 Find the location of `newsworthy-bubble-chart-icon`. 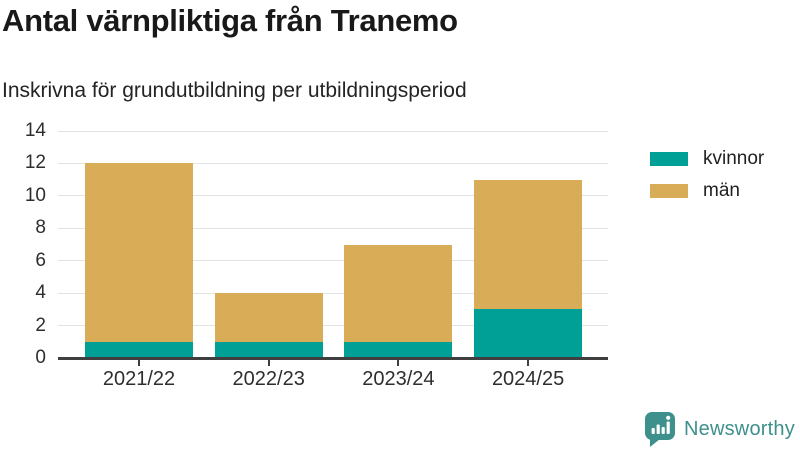

newsworthy-bubble-chart-icon is located at coordinates (660, 429).